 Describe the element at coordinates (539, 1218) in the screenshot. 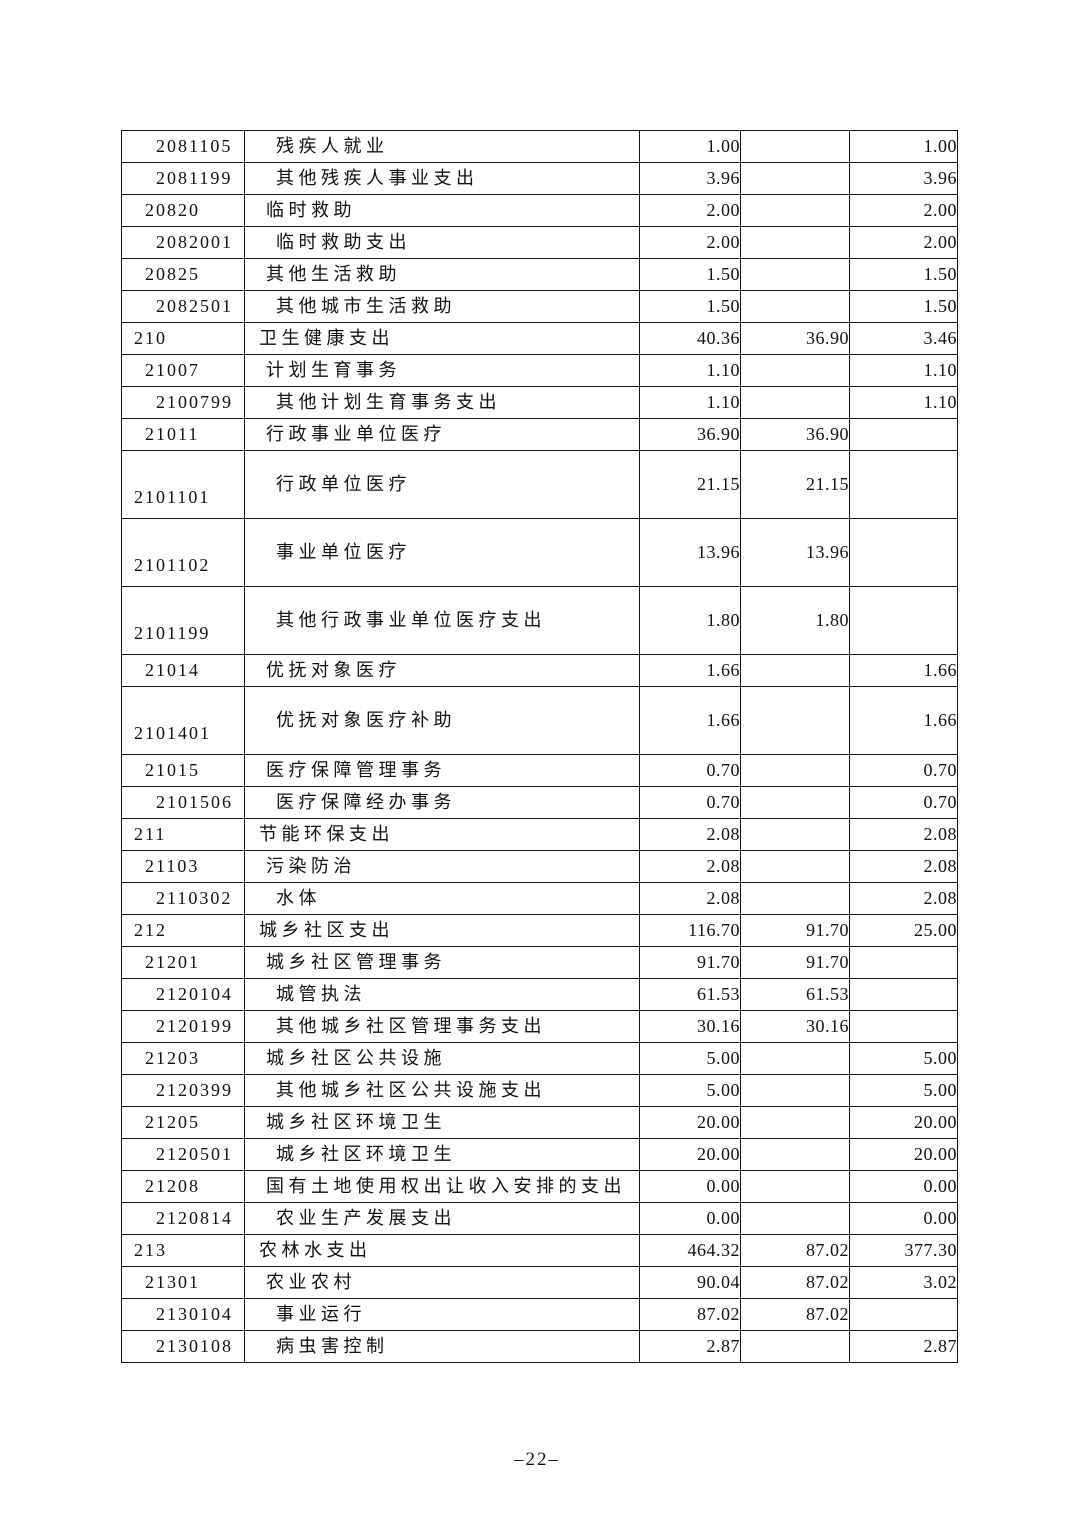

I see `table-row: 2120814 农业生产发展支出 0.00 0.00` at that location.